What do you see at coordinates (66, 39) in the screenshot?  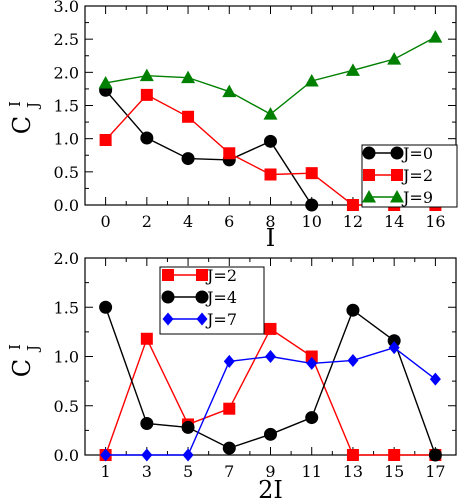 I see `y-tick-label: 2.5` at bounding box center [66, 39].